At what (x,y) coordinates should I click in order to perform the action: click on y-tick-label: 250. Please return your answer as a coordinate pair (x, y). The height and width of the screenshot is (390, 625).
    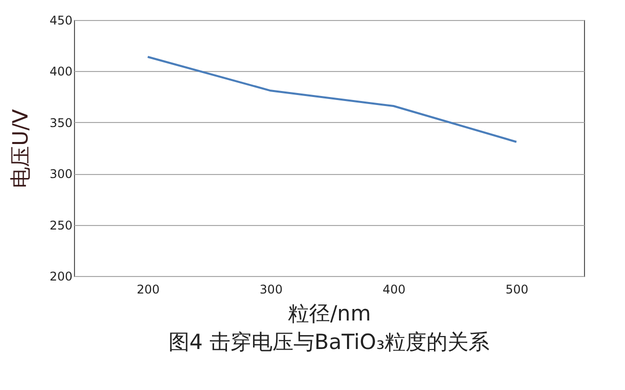
    Looking at the image, I should click on (61, 225).